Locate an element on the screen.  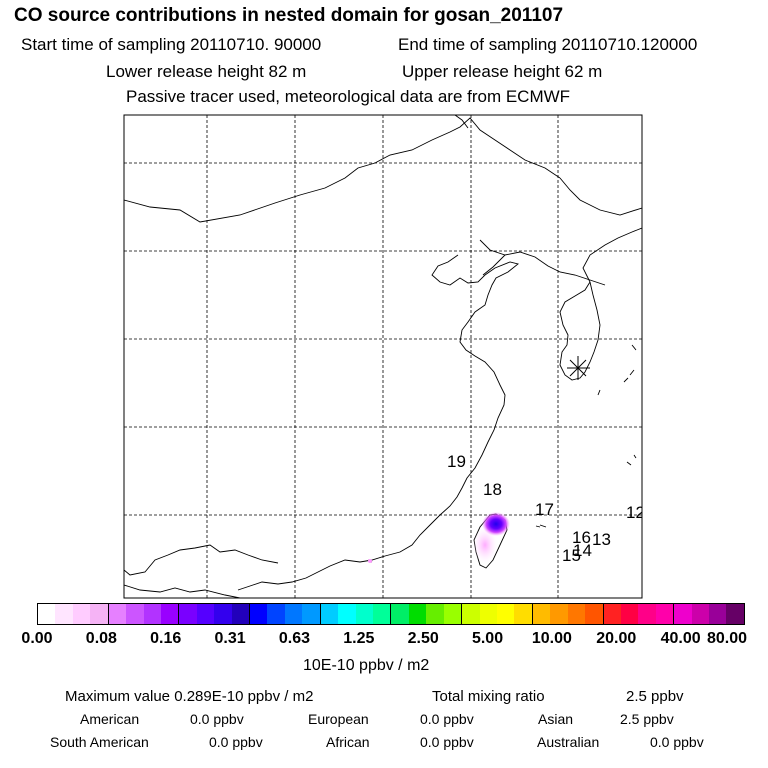
end-time-label: End time of sampling 20110710.120000 is located at coordinates (548, 44).